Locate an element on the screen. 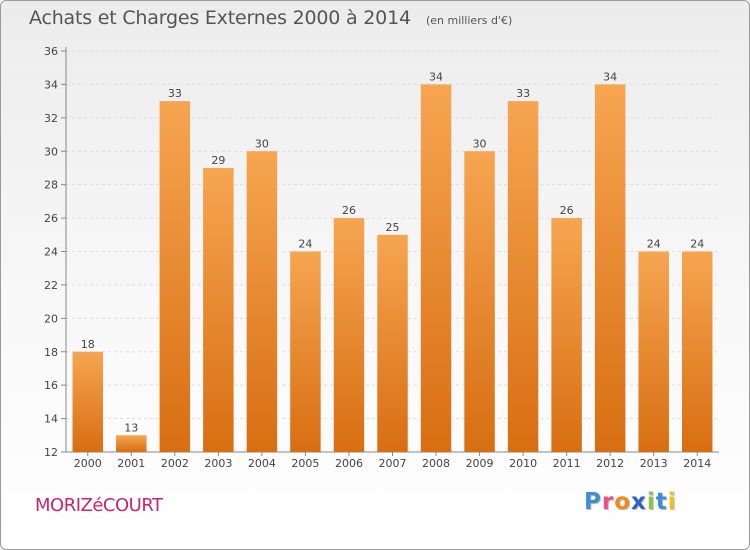 Image resolution: width=750 pixels, height=550 pixels. x-tick-label: 2009 is located at coordinates (480, 463).